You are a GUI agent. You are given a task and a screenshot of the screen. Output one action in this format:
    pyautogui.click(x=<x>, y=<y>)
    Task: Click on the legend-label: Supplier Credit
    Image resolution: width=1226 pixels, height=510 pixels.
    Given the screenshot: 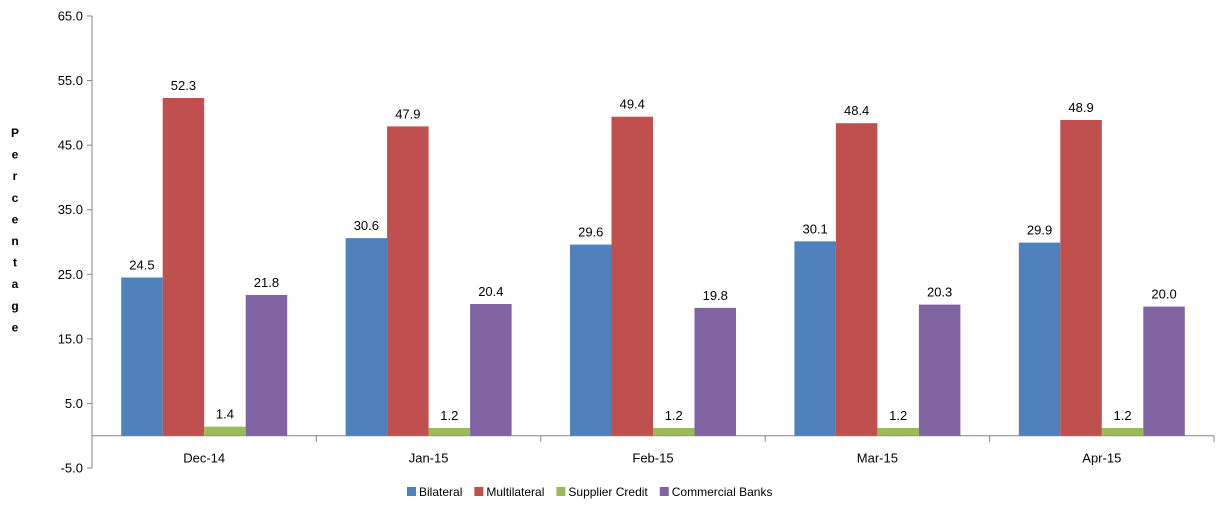 What is the action you would take?
    pyautogui.click(x=608, y=492)
    